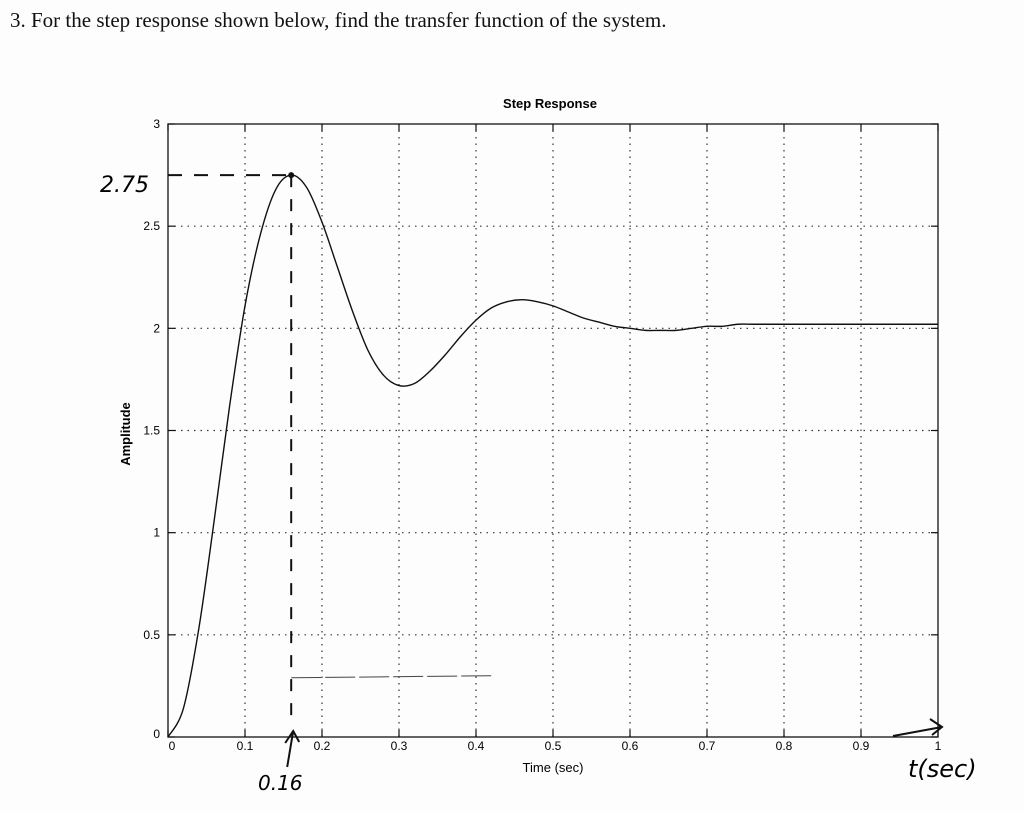  I want to click on x-axis-label: Time (sec), so click(553, 767).